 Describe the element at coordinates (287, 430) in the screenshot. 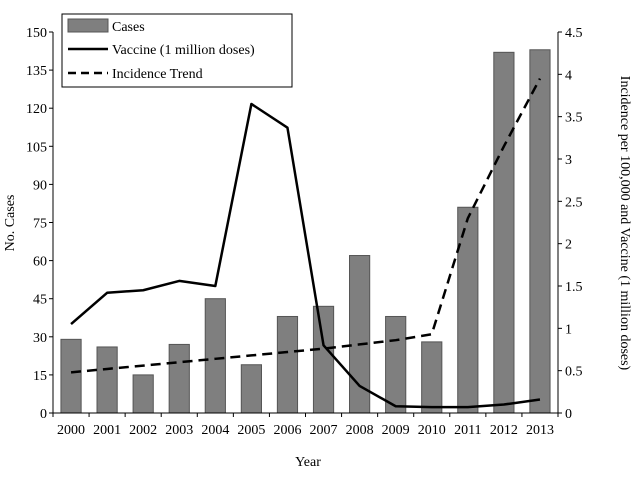

I see `x-tick-label: 2006` at that location.